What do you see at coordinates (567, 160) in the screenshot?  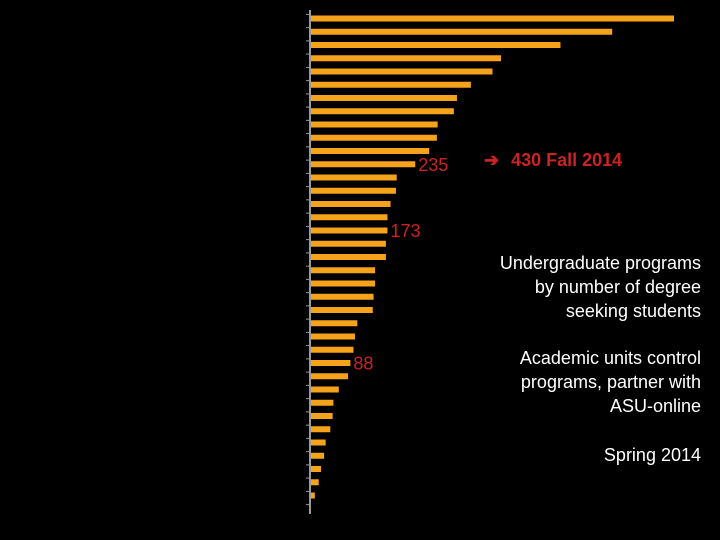 I see `callout-text: 430 Fall 2014` at bounding box center [567, 160].